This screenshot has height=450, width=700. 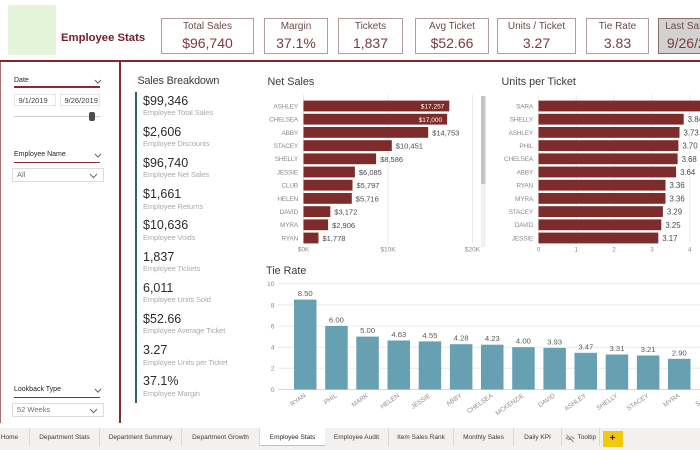 What do you see at coordinates (429, 335) in the screenshot?
I see `svg-text: 4.55` at bounding box center [429, 335].